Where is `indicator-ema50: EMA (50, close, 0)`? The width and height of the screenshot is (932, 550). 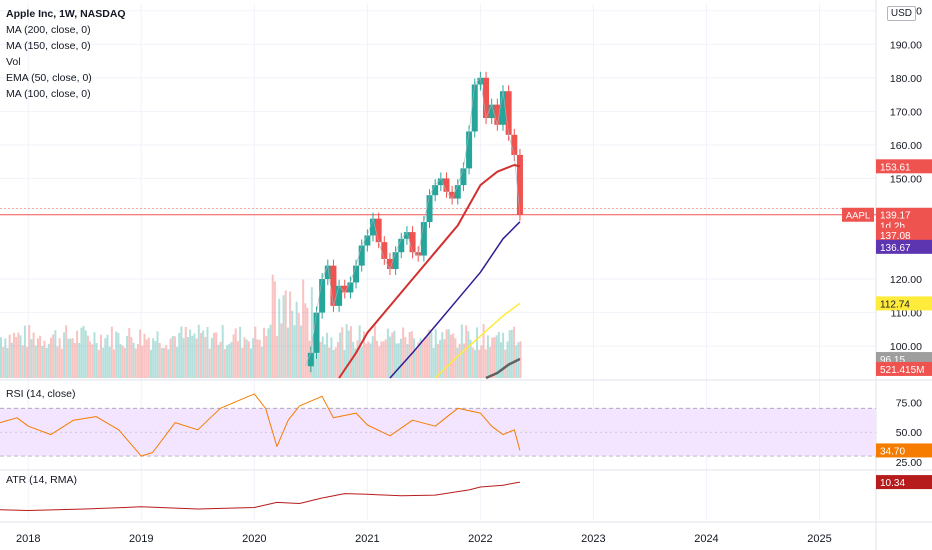
indicator-ema50: EMA (50, close, 0) is located at coordinates (49, 78).